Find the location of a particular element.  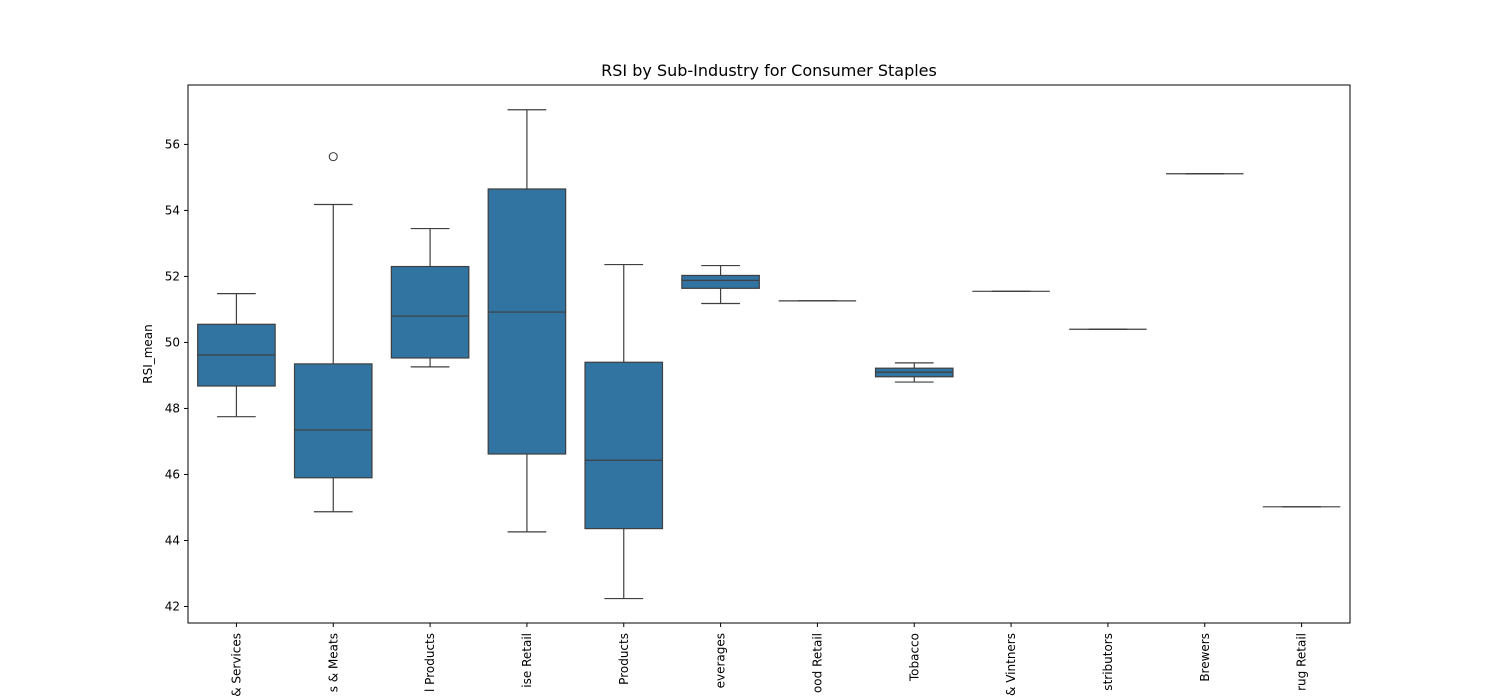

y-axis-label: RSI_mean is located at coordinates (148, 354).